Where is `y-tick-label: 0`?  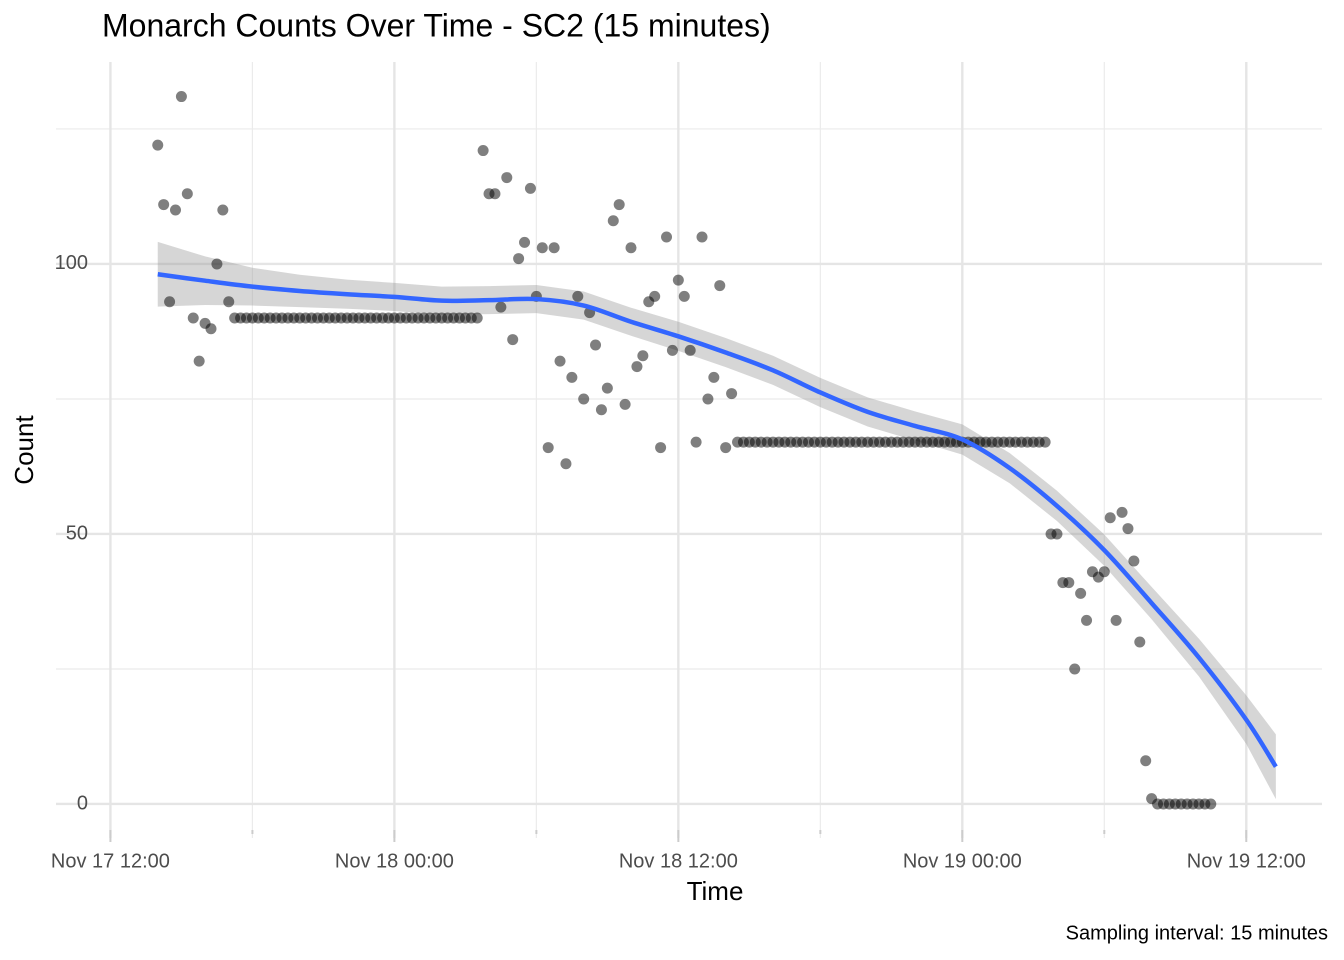
y-tick-label: 0 is located at coordinates (82, 803).